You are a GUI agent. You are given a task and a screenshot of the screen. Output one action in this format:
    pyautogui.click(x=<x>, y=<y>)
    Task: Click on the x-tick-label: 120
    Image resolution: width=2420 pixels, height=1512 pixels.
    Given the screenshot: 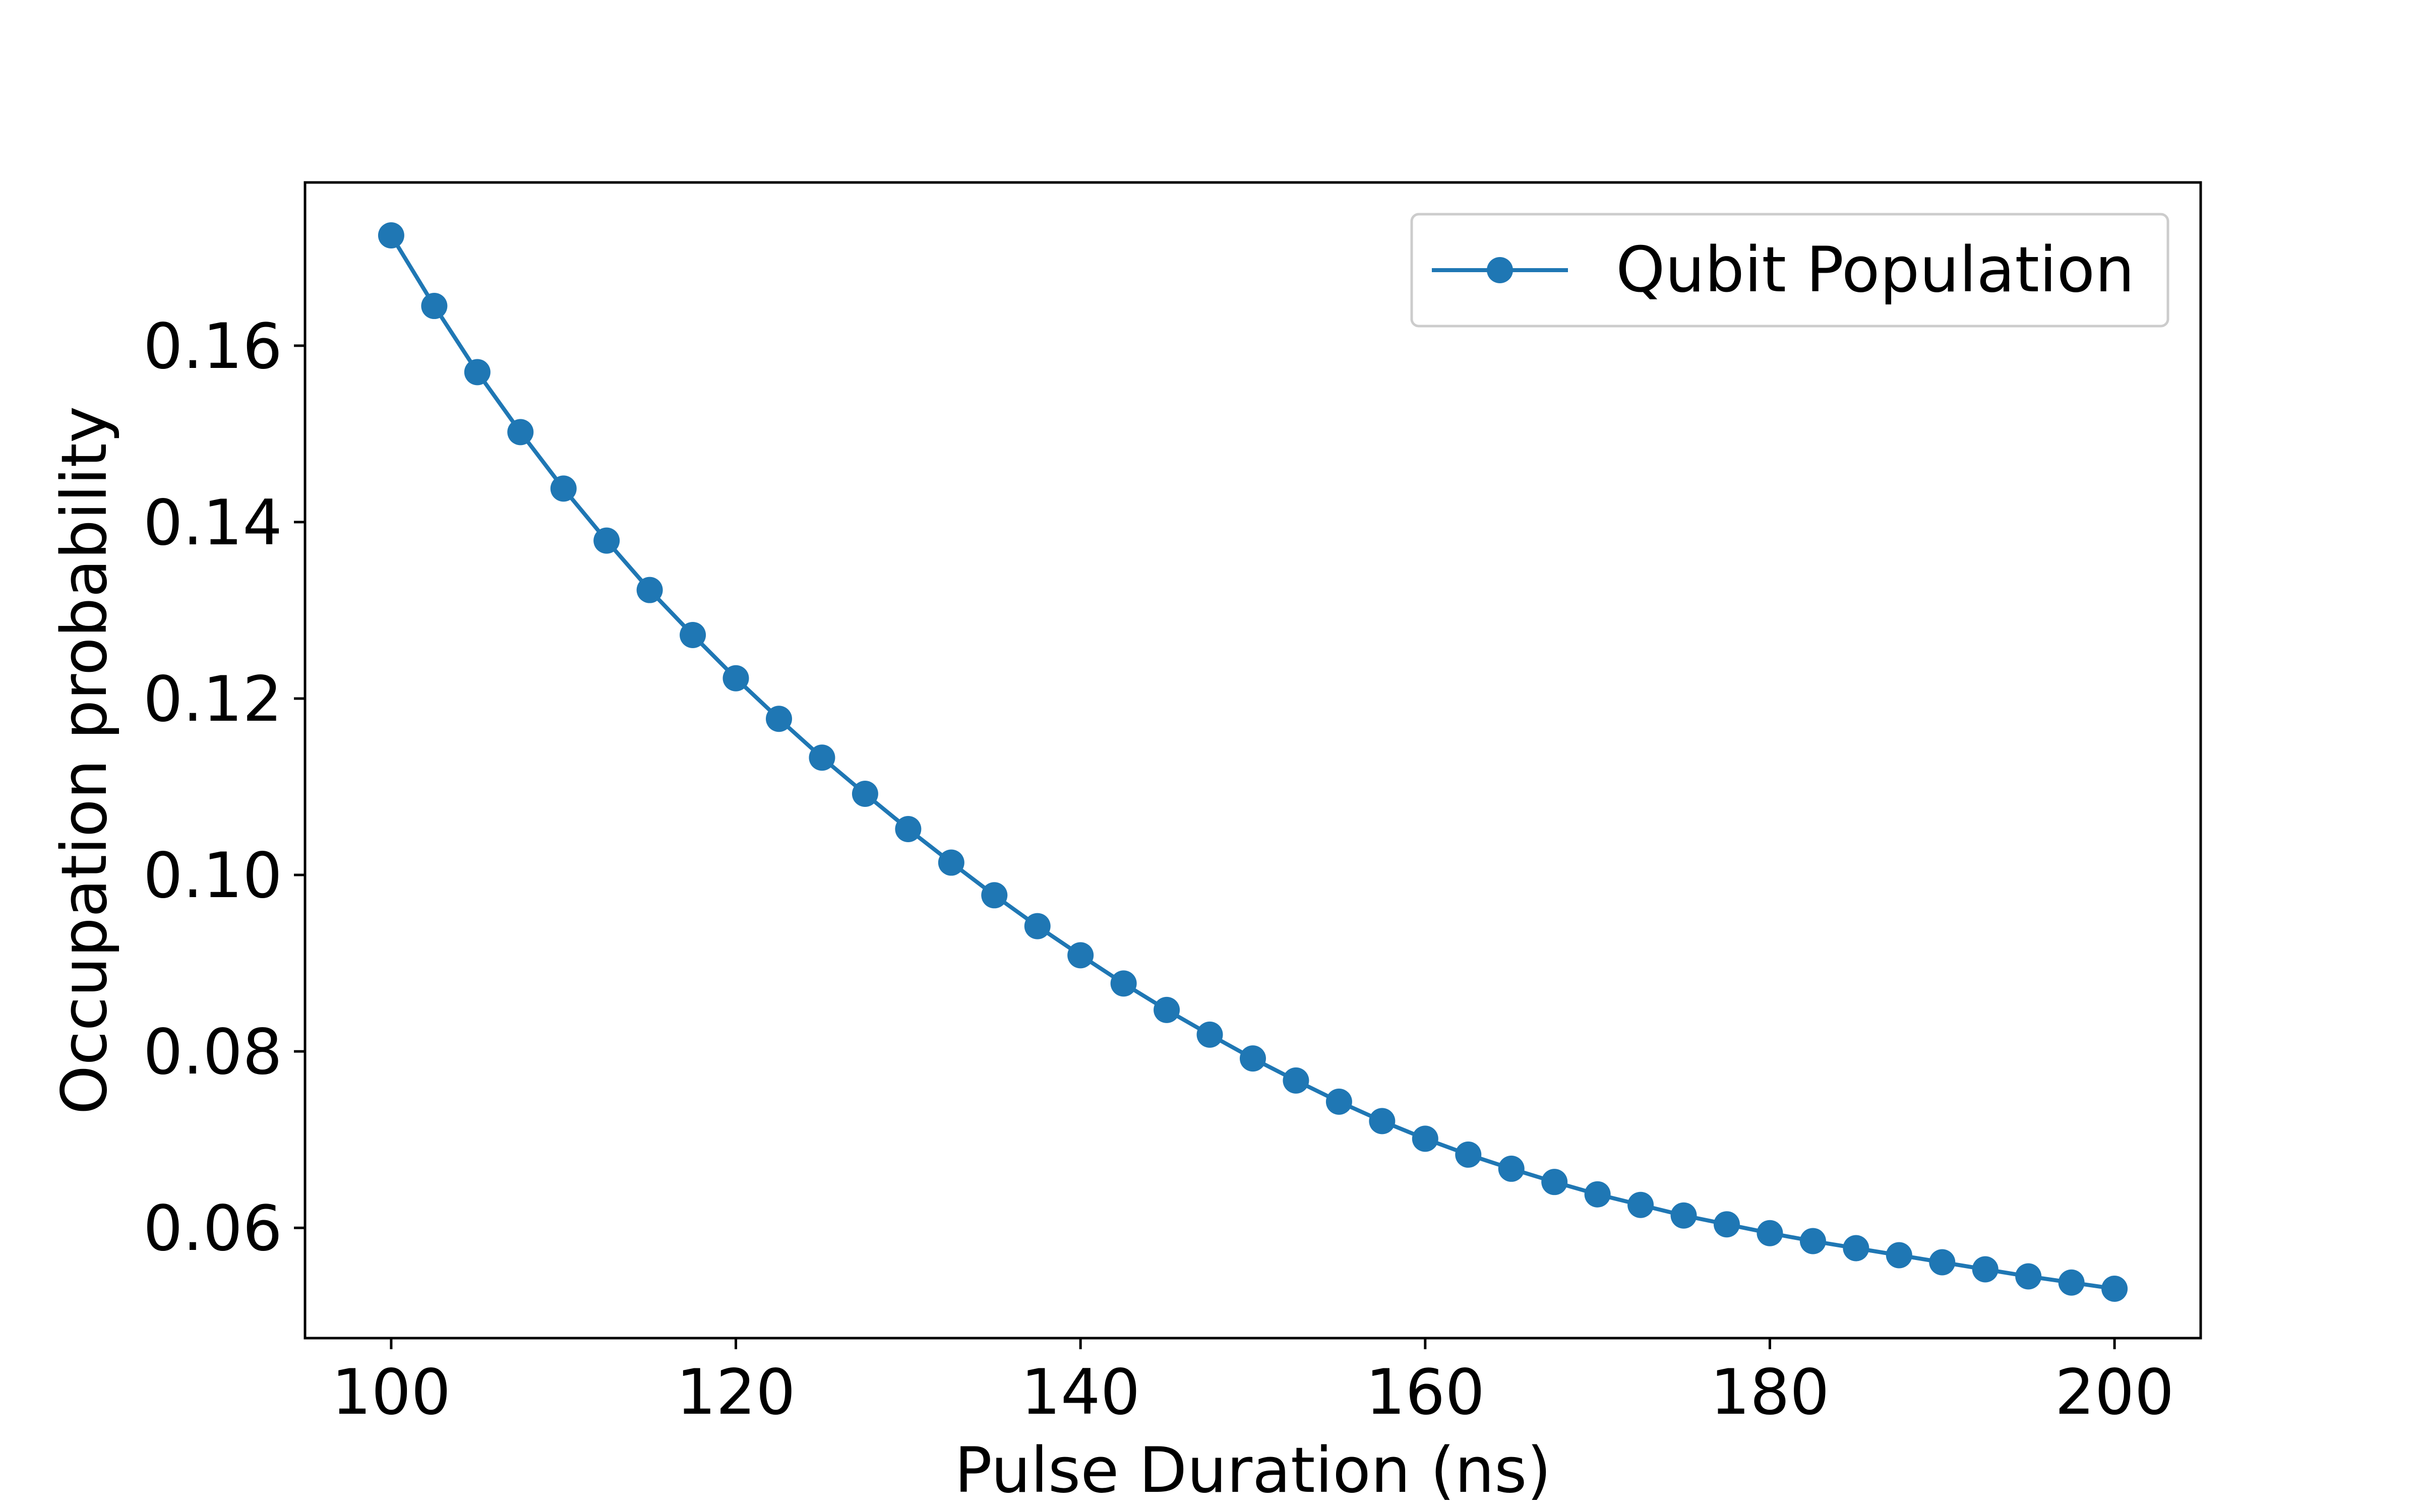 What is the action you would take?
    pyautogui.click(x=736, y=1392)
    